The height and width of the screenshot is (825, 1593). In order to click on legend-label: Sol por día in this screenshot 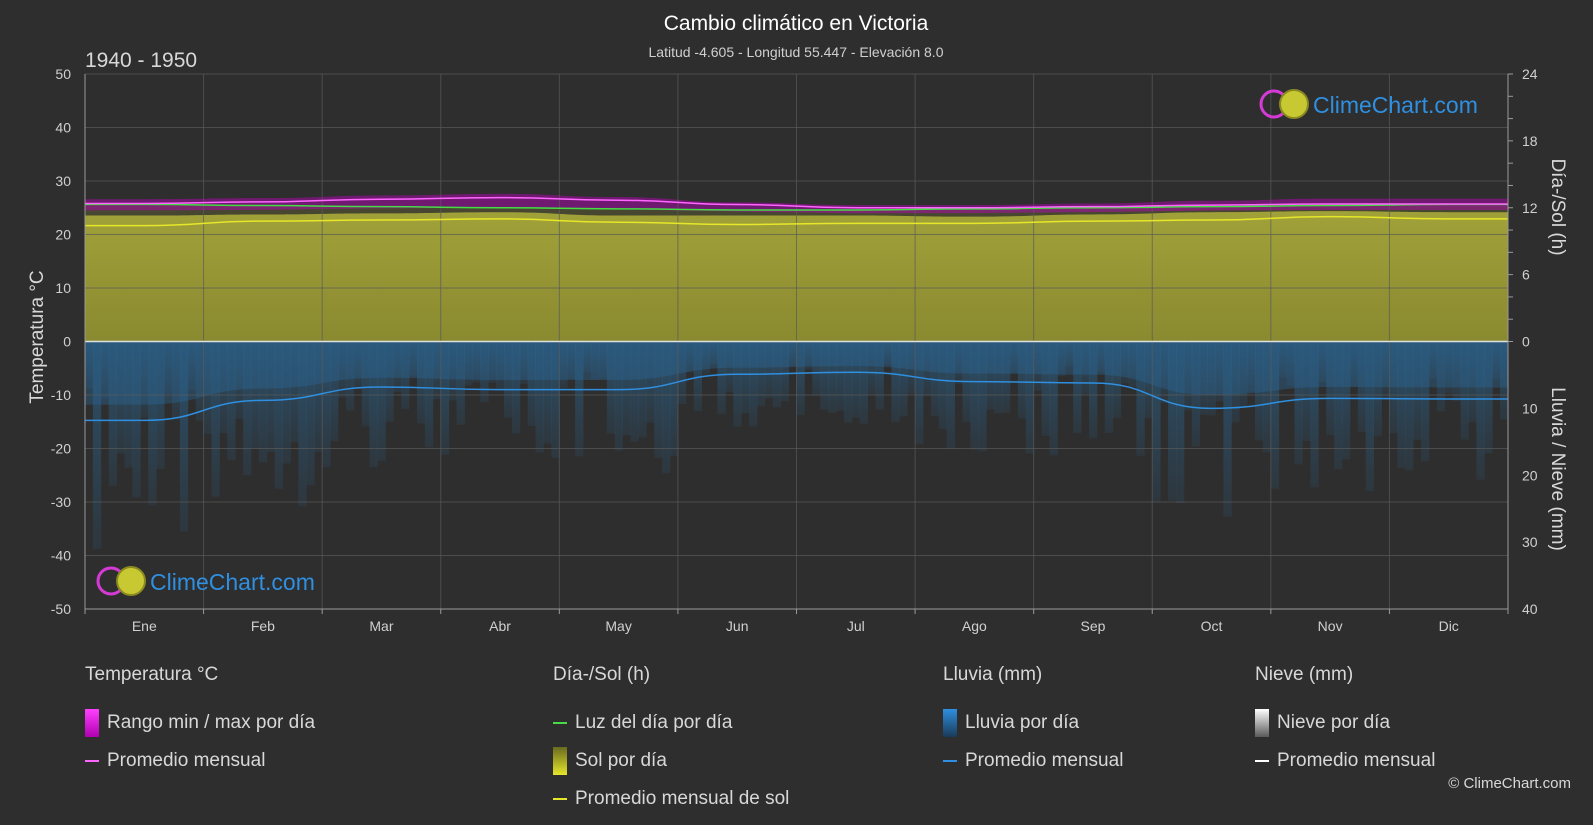, I will do `click(621, 760)`.